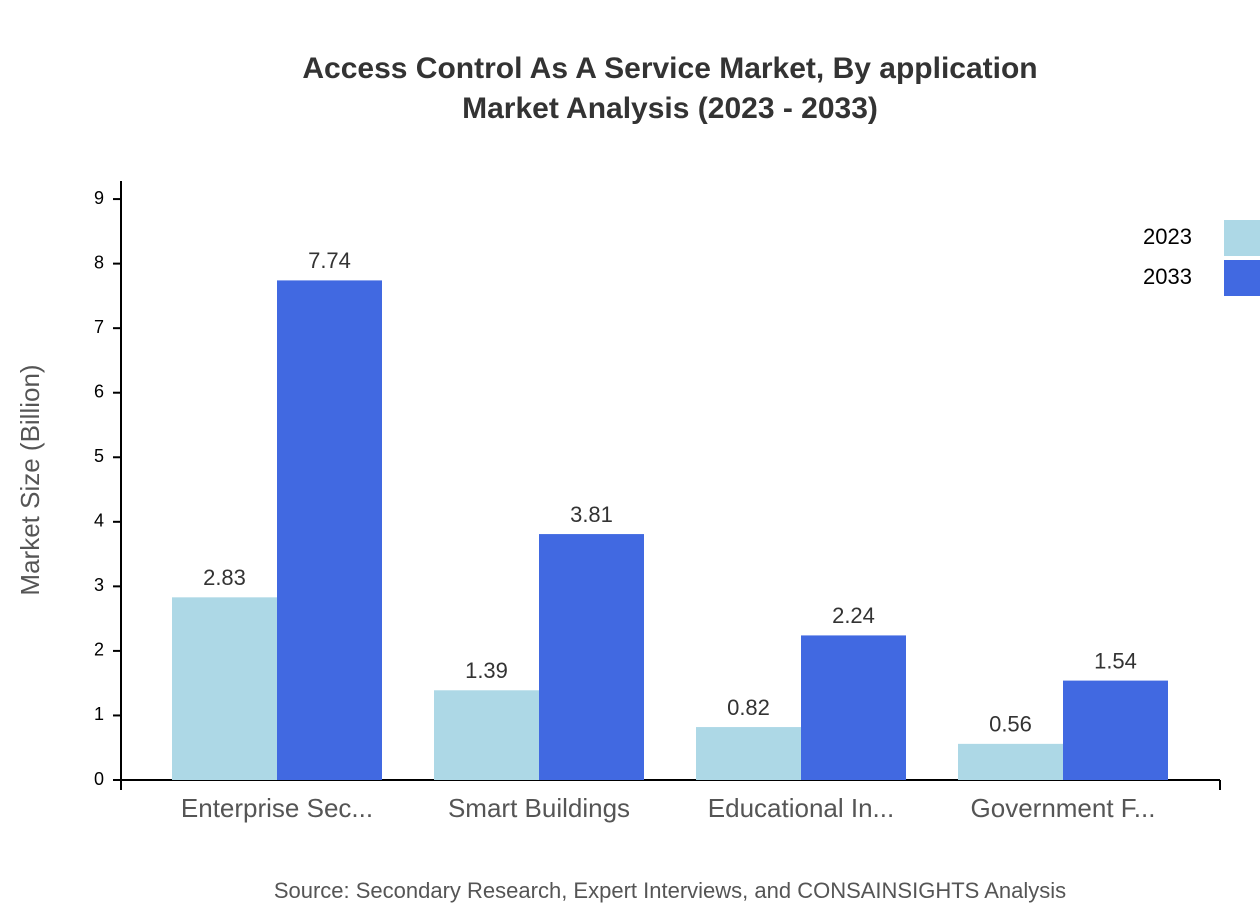  Describe the element at coordinates (99, 779) in the screenshot. I see `y-tick-label: 0` at that location.